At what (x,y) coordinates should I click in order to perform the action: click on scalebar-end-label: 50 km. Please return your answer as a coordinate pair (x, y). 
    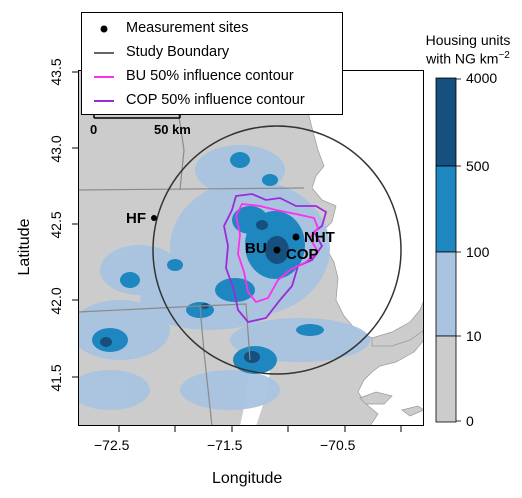
    Looking at the image, I should click on (172, 129).